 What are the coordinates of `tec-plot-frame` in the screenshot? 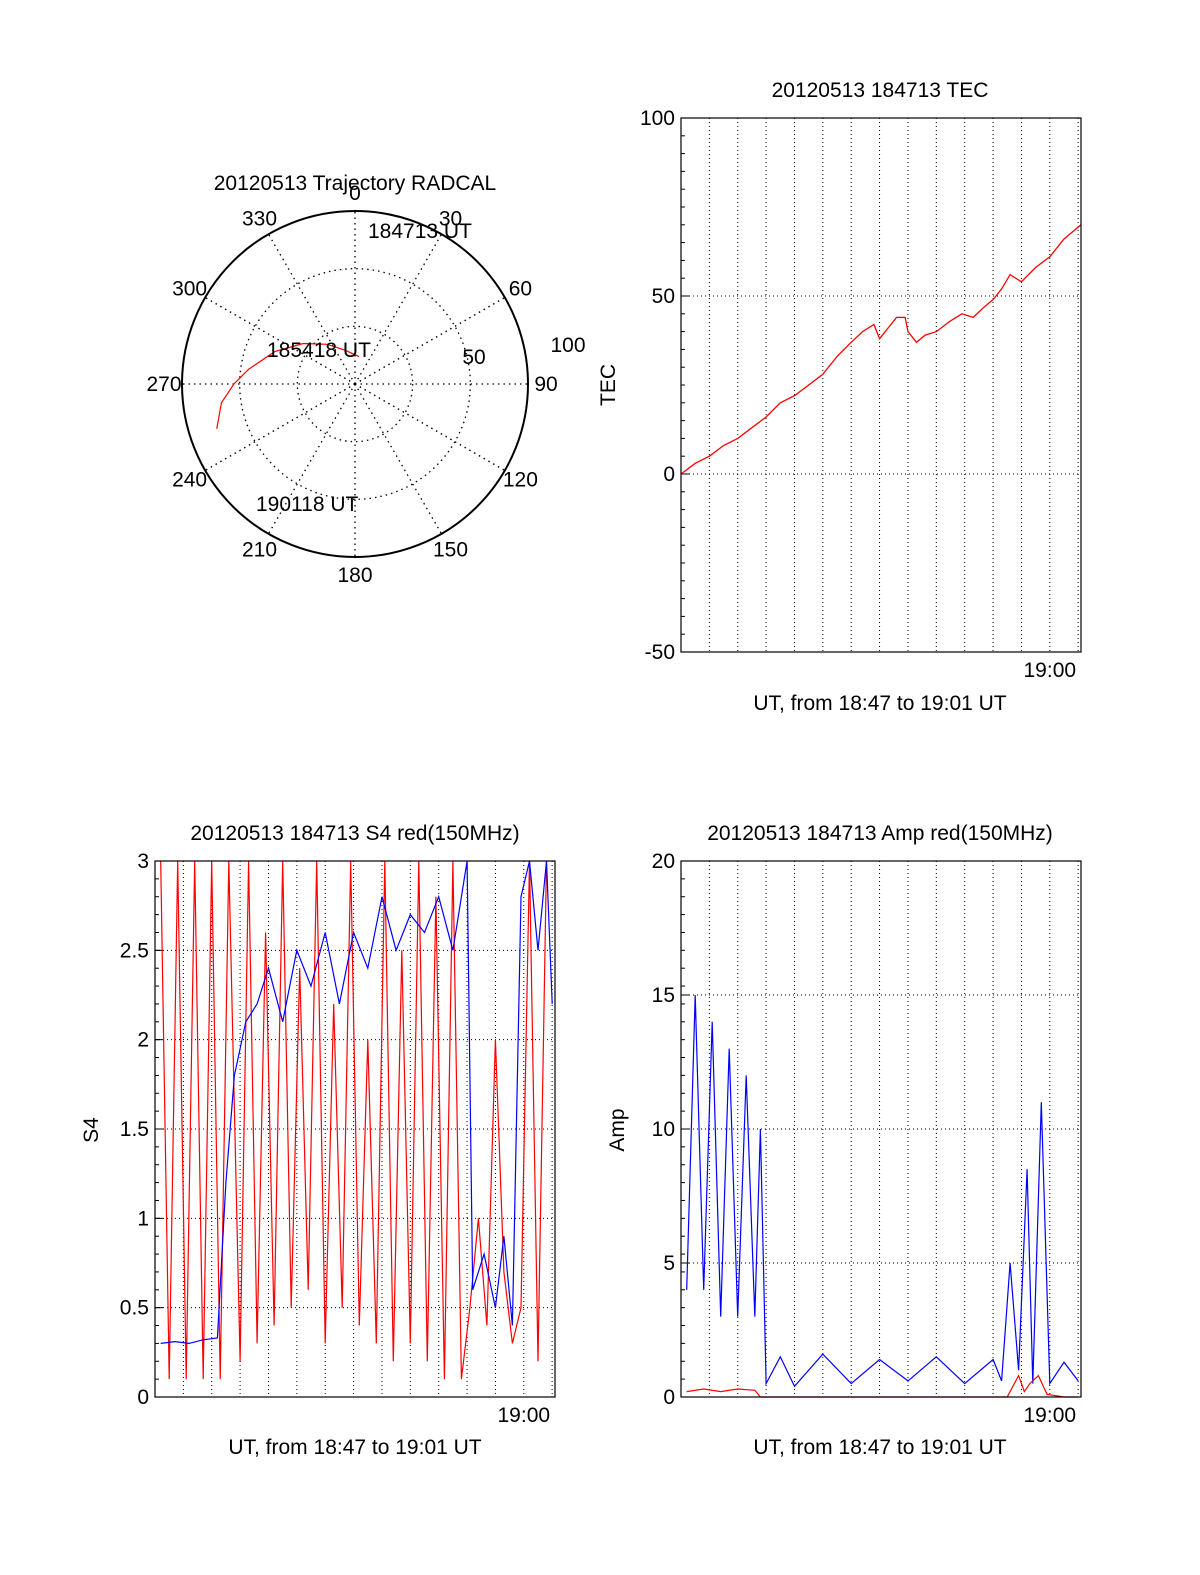 It's located at (881, 385).